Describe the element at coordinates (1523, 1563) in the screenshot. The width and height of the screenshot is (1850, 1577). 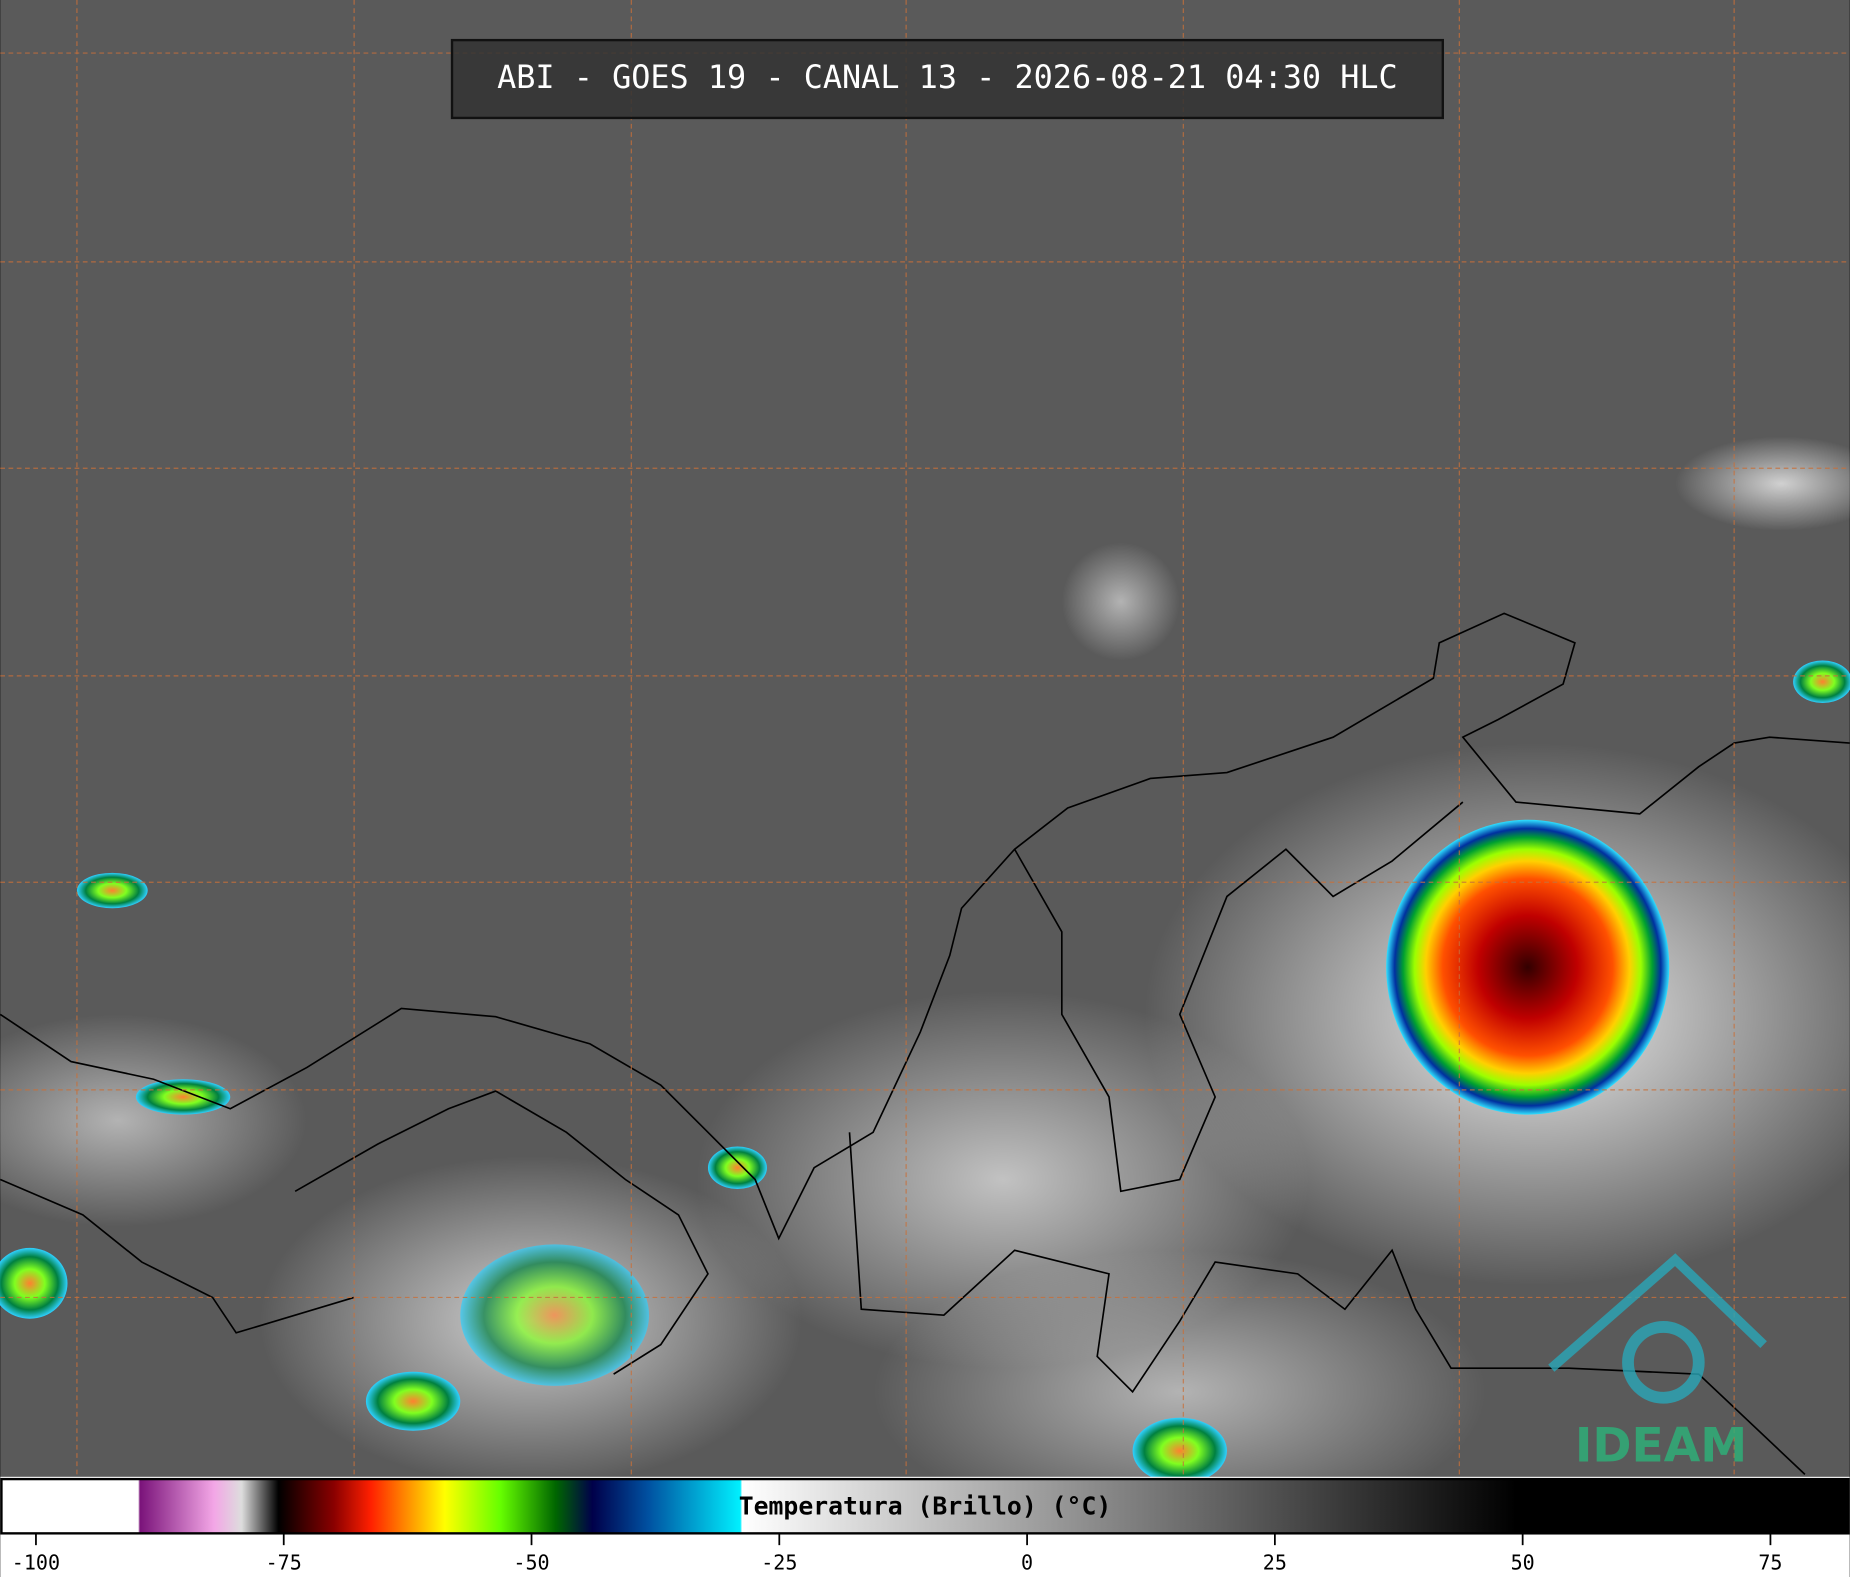
I see `tick-label: 50` at that location.